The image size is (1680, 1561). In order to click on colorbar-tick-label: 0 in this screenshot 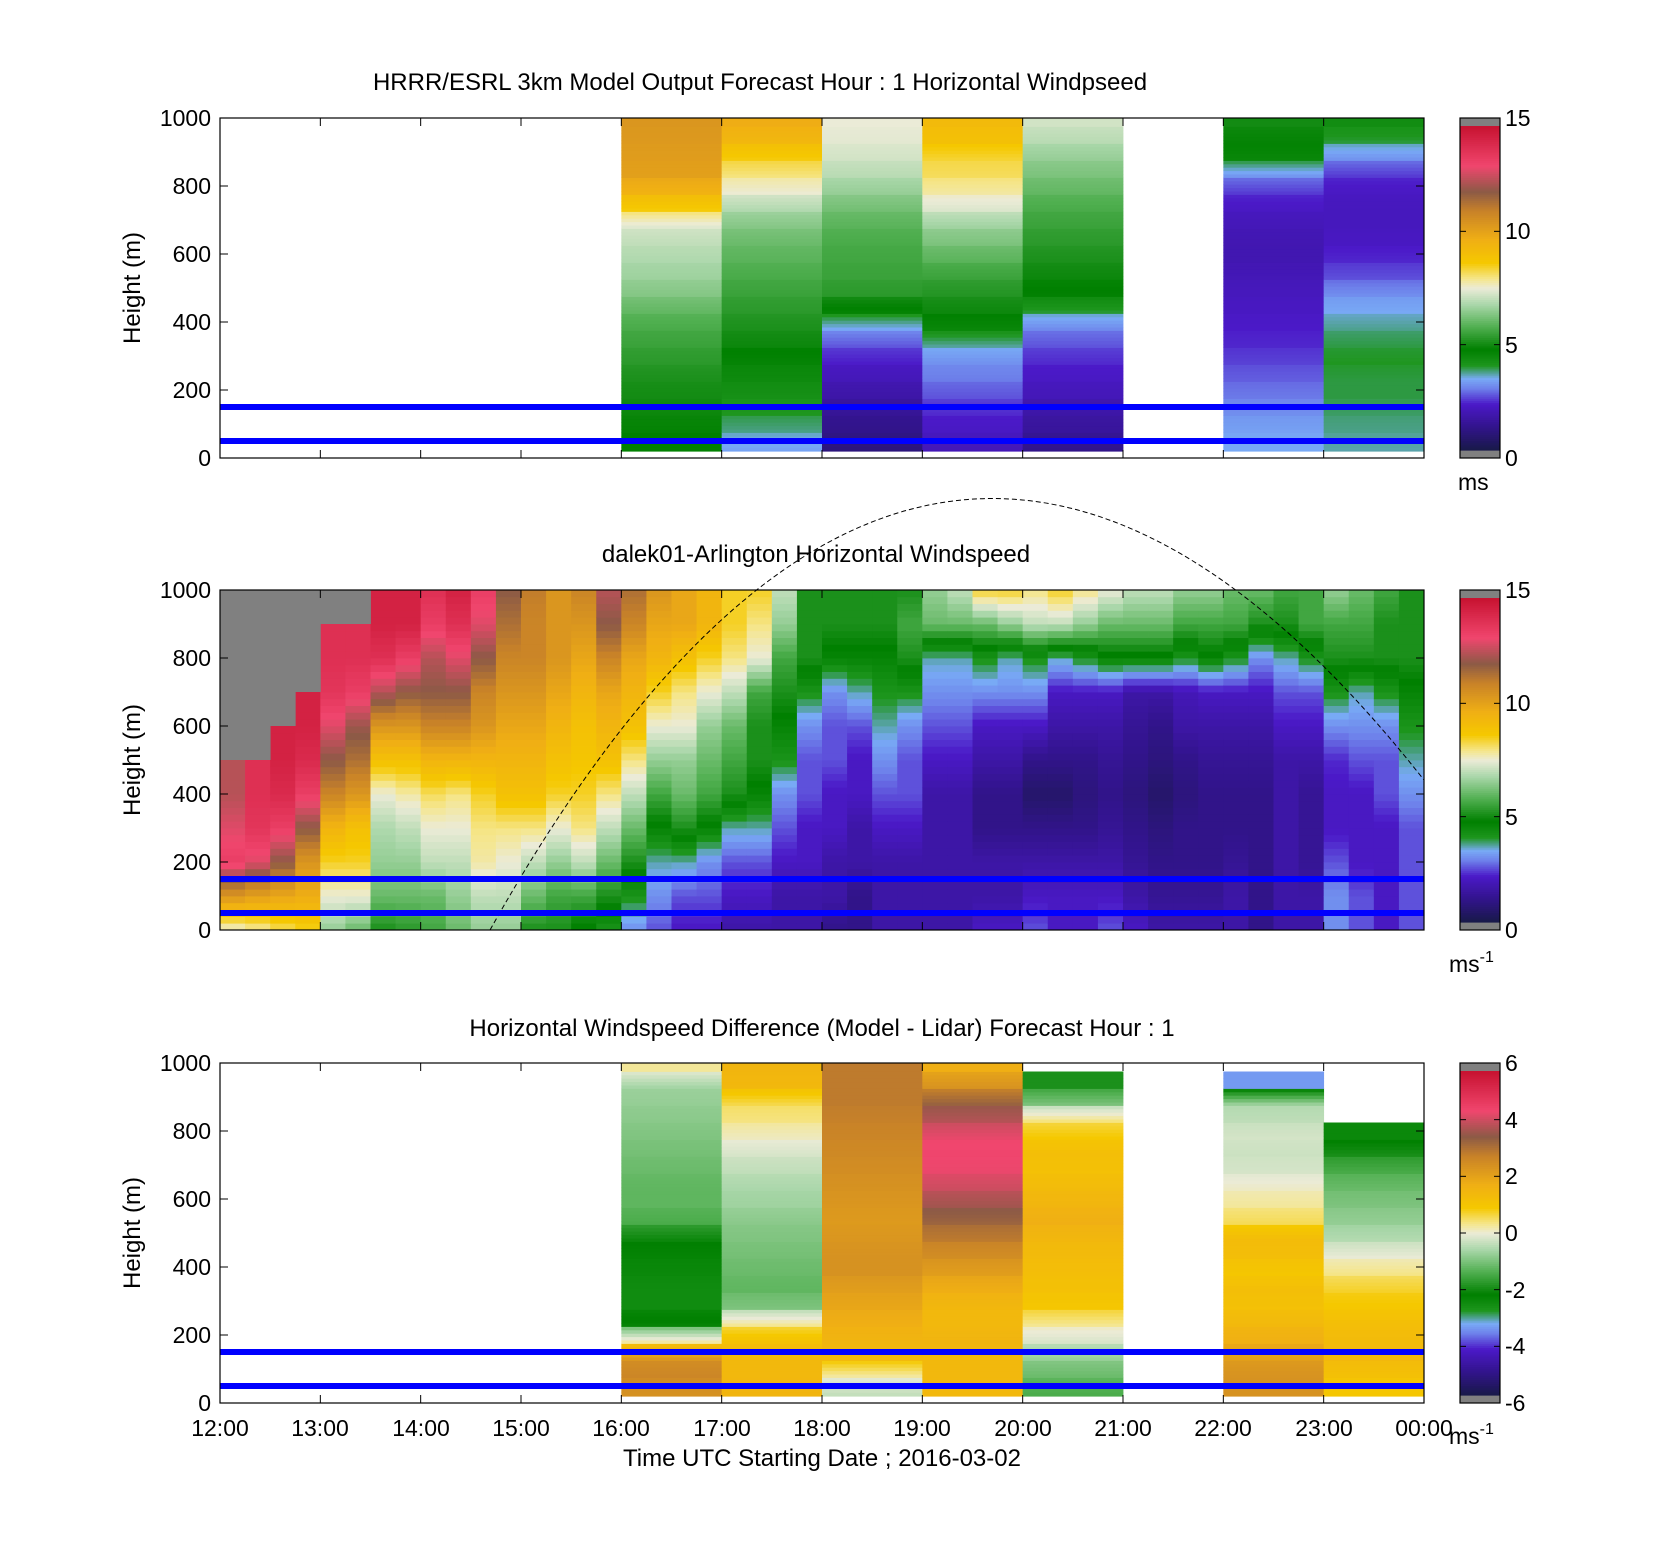, I will do `click(1511, 1233)`.